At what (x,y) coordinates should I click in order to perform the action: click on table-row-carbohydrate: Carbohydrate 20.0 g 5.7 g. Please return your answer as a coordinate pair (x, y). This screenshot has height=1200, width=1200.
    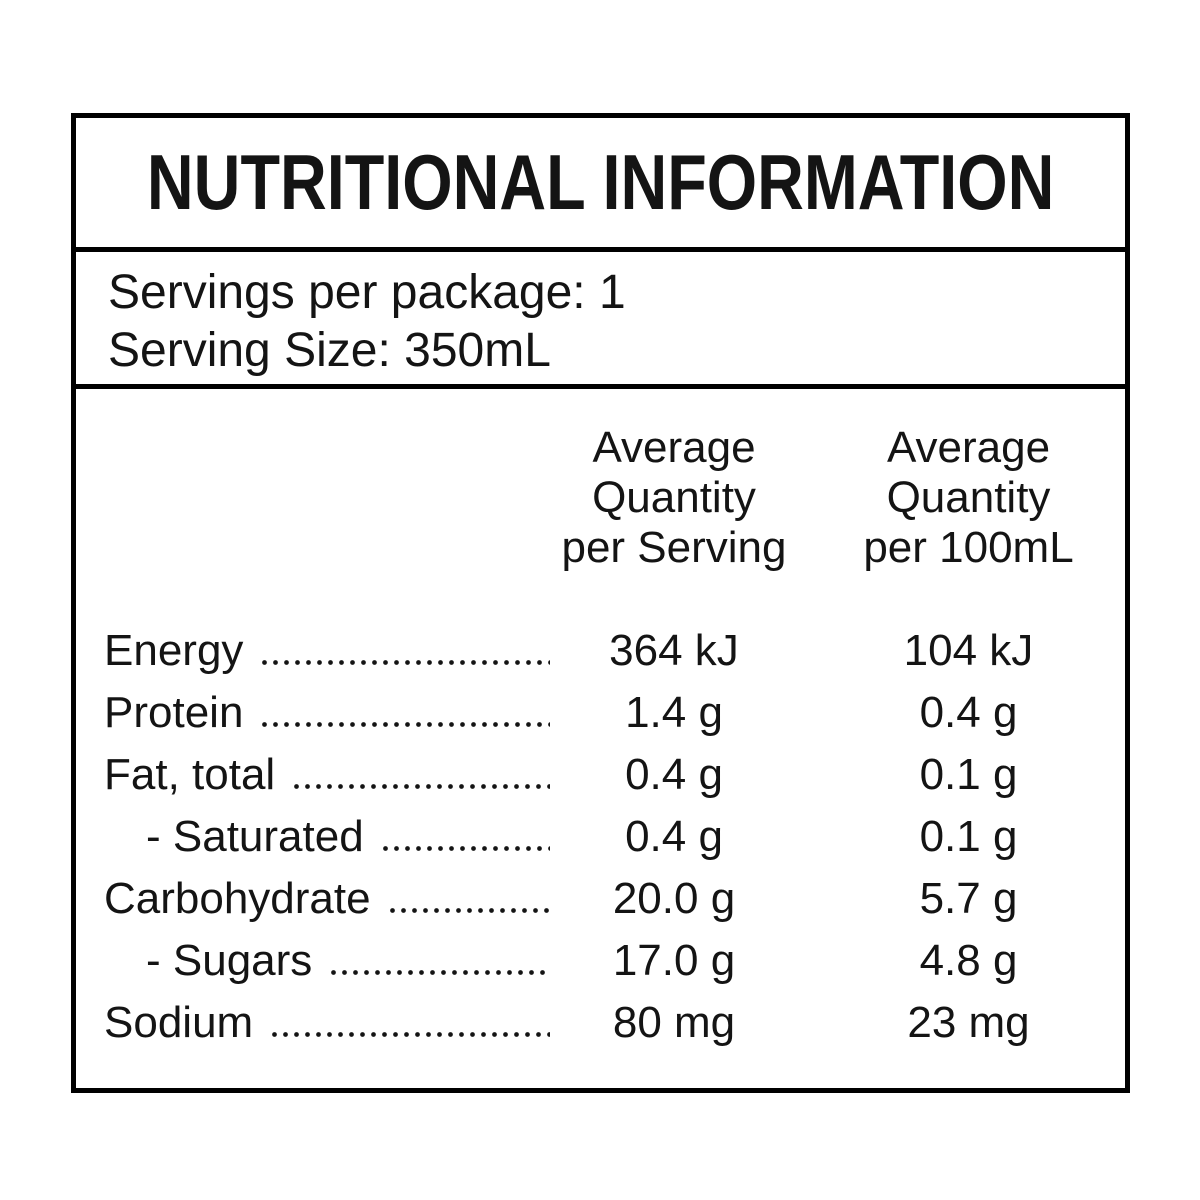
    Looking at the image, I should click on (614, 899).